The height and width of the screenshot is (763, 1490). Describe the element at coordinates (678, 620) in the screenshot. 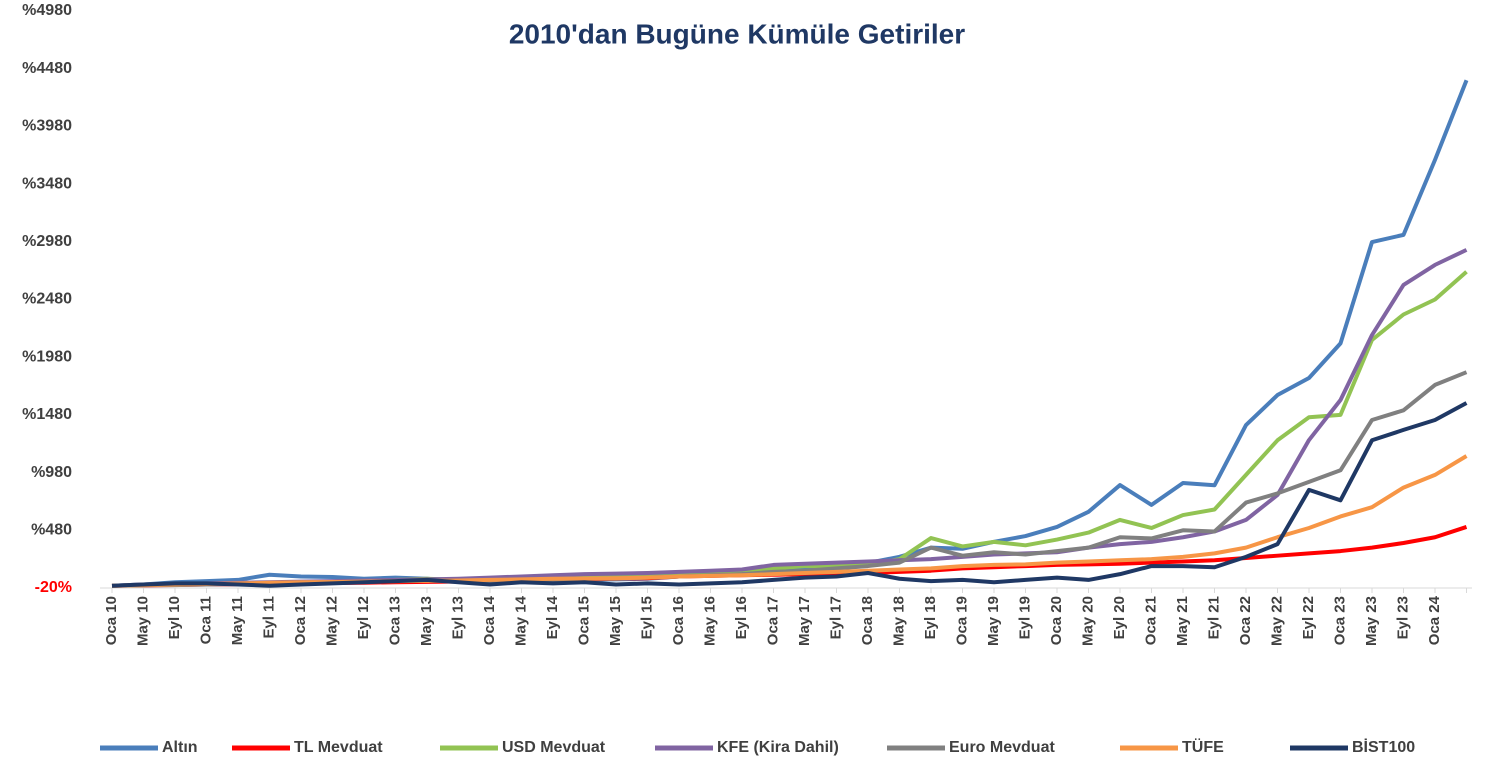

I see `x-tick-label: Oca 16` at that location.